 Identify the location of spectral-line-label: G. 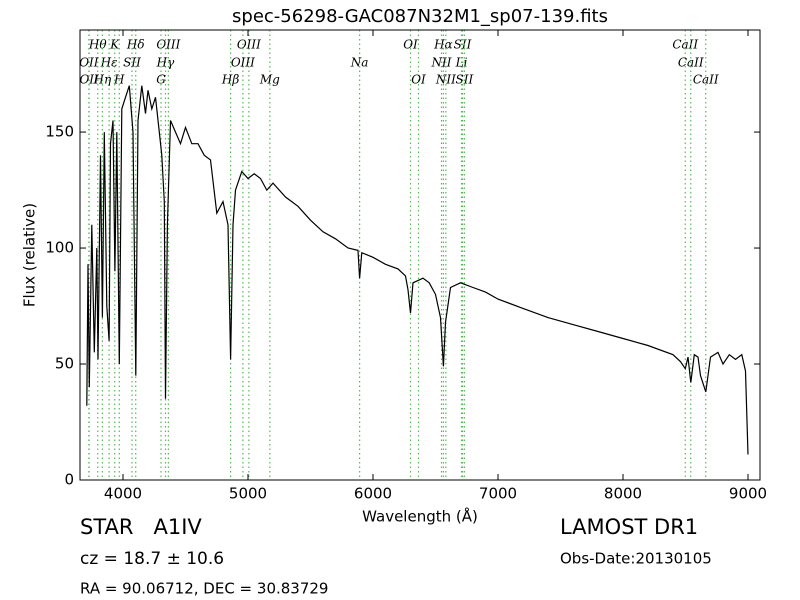
(161, 80).